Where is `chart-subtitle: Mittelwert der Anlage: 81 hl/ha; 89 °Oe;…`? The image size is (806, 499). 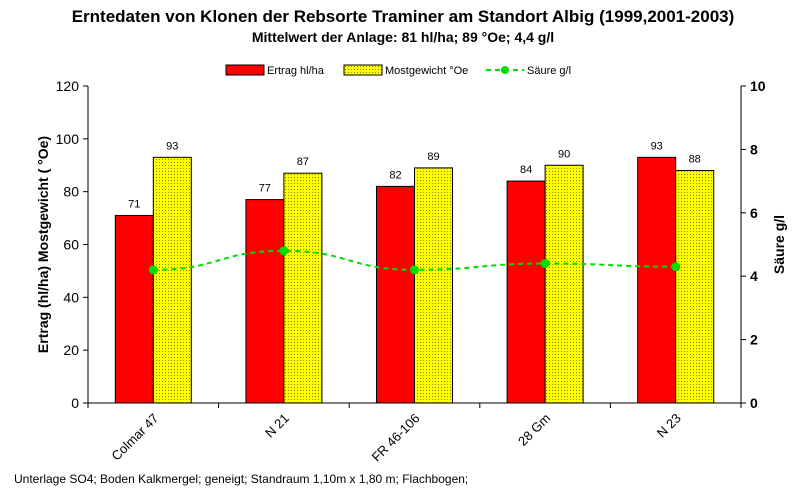 chart-subtitle: Mittelwert der Anlage: 81 hl/ha; 89 °Oe;… is located at coordinates (403, 37).